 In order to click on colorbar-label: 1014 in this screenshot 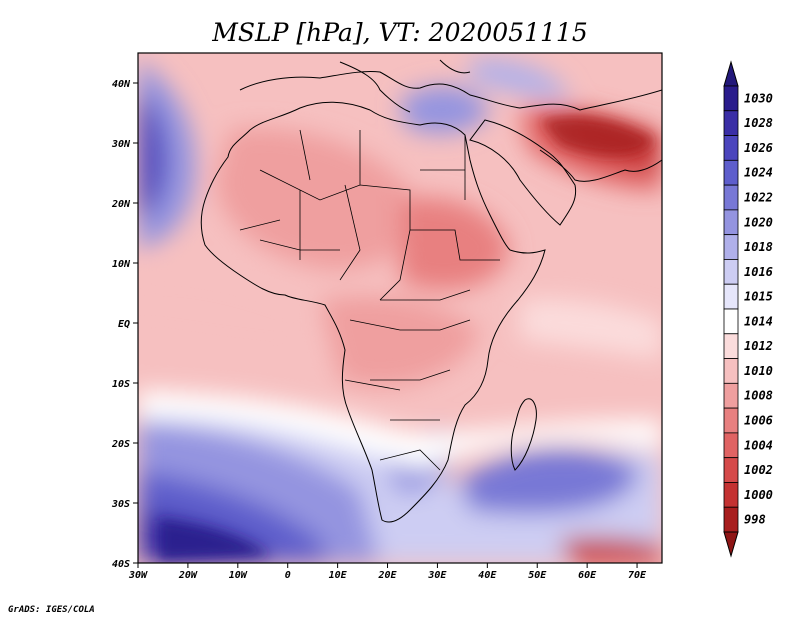, I will do `click(758, 321)`.